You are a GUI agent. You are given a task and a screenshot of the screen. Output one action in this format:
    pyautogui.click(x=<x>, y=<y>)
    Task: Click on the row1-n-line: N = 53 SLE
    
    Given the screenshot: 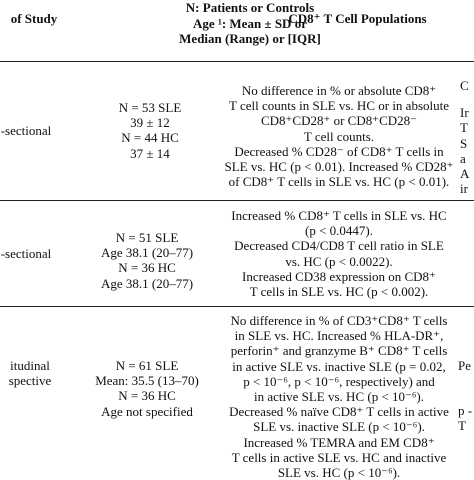 What is the action you would take?
    pyautogui.click(x=150, y=107)
    